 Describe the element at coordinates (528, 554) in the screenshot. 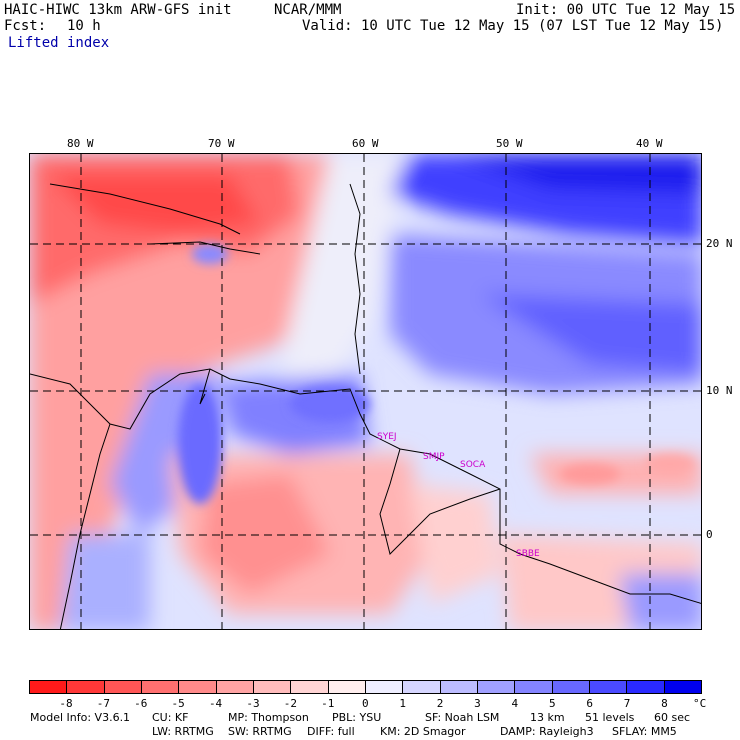

I see `station-label: SBBE` at that location.